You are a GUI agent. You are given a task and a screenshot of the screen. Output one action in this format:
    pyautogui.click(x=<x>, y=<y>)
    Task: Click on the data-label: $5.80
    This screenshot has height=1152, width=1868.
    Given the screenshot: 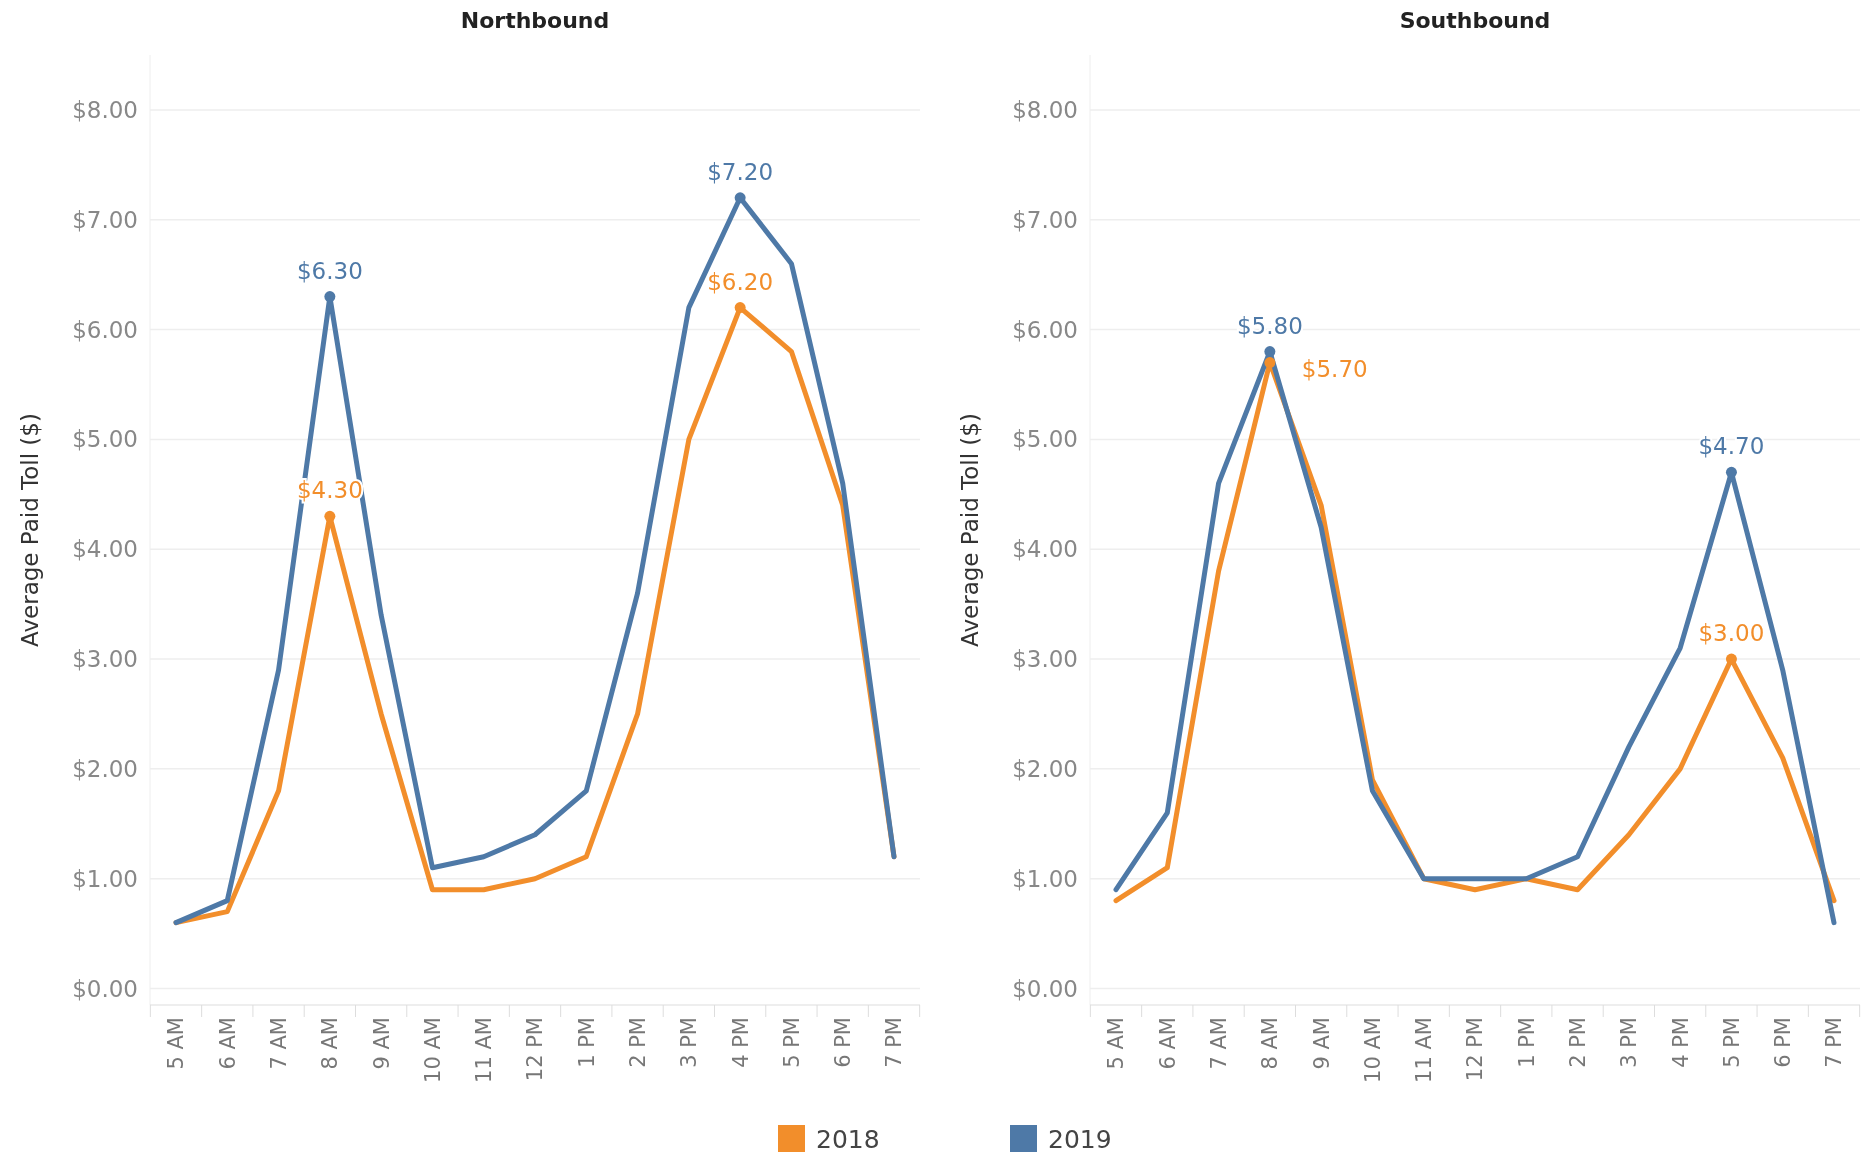 What is the action you would take?
    pyautogui.click(x=1269, y=325)
    